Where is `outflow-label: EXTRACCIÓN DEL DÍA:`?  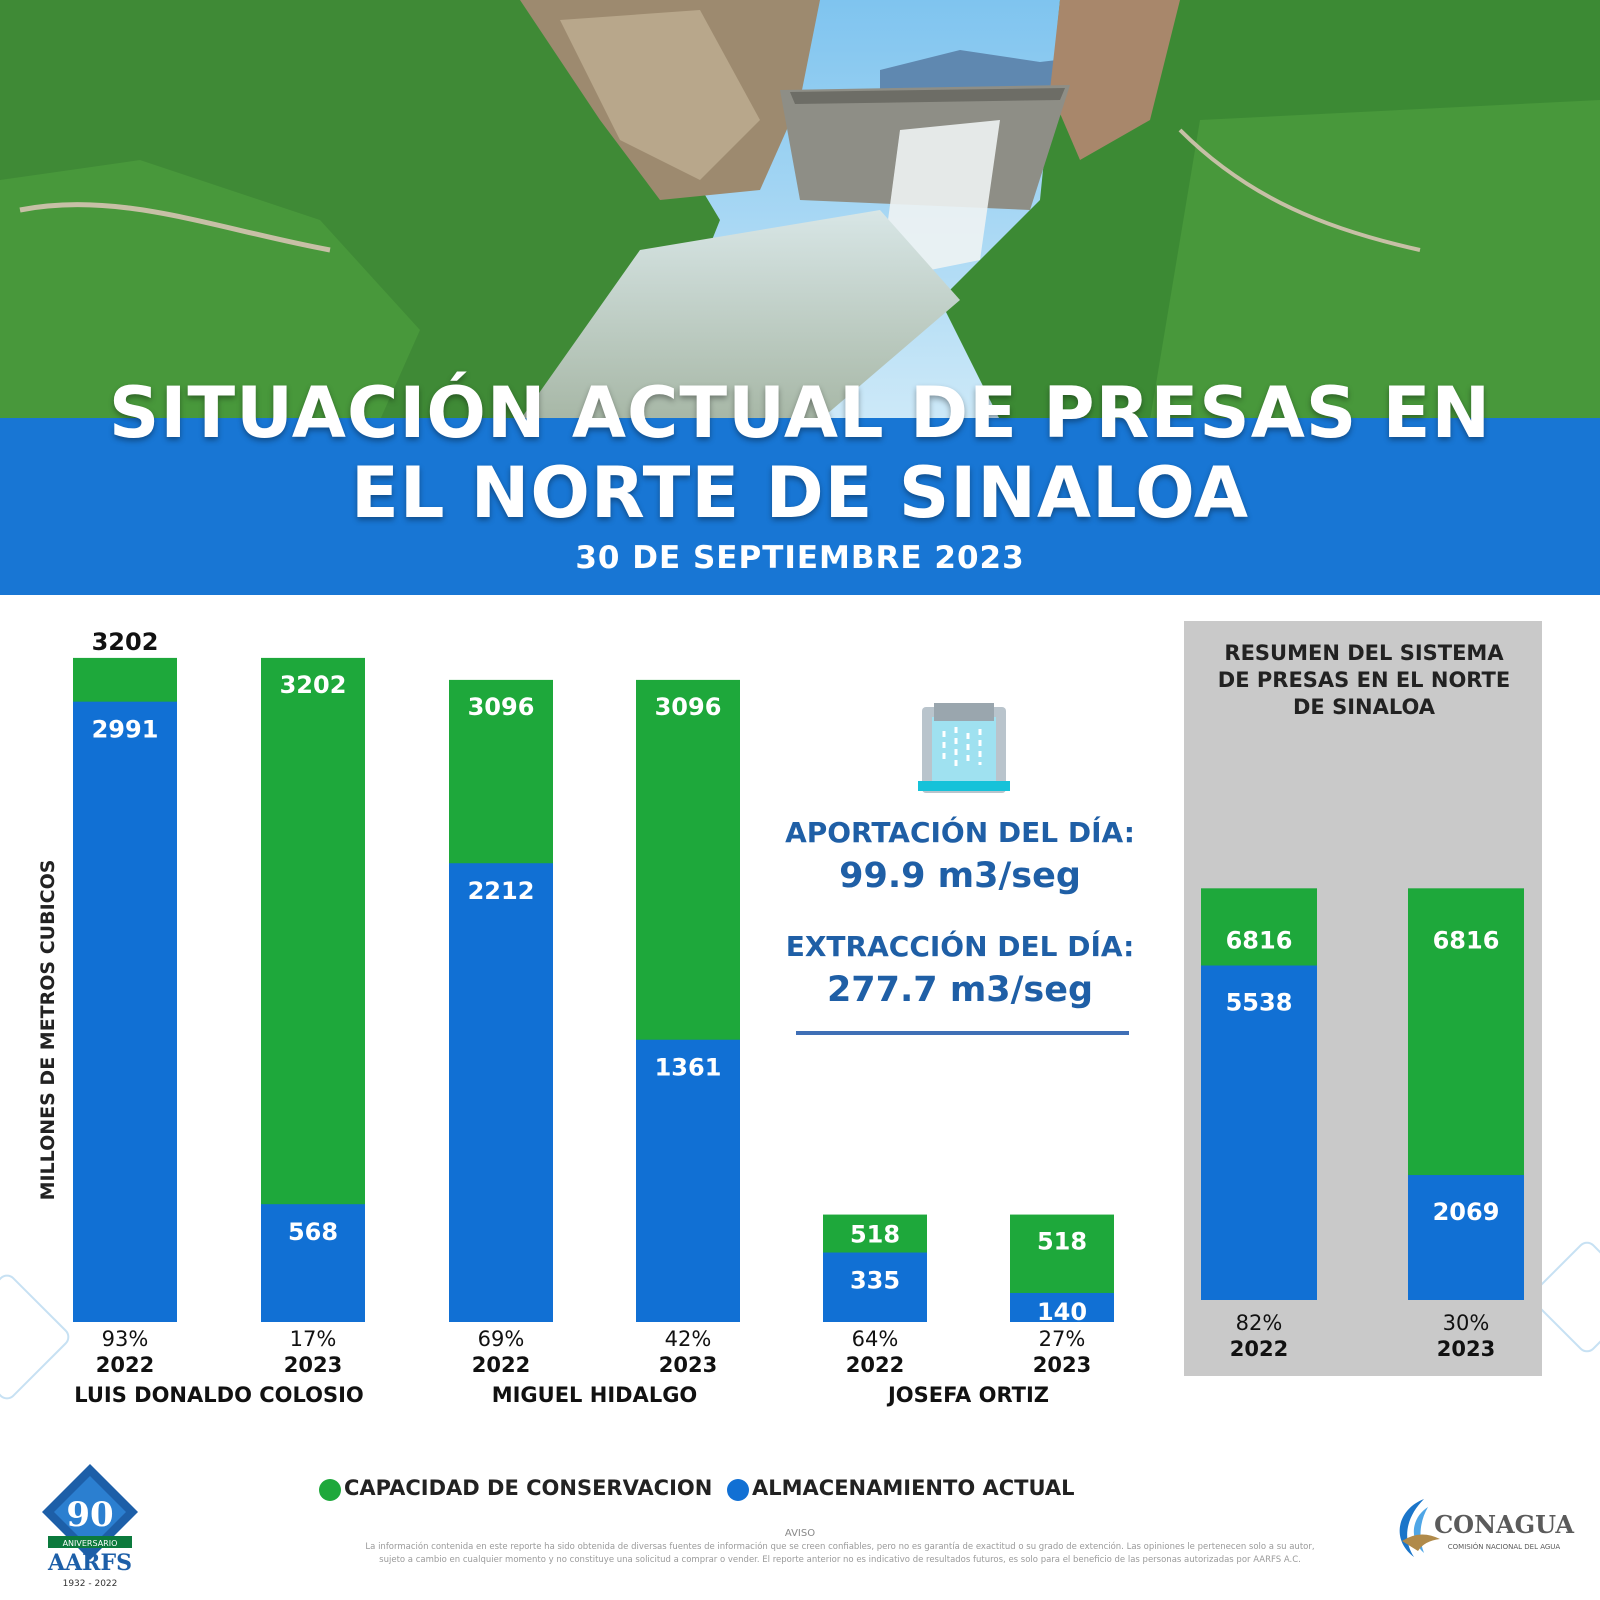 outflow-label: EXTRACCIÓN DEL DÍA: is located at coordinates (960, 946).